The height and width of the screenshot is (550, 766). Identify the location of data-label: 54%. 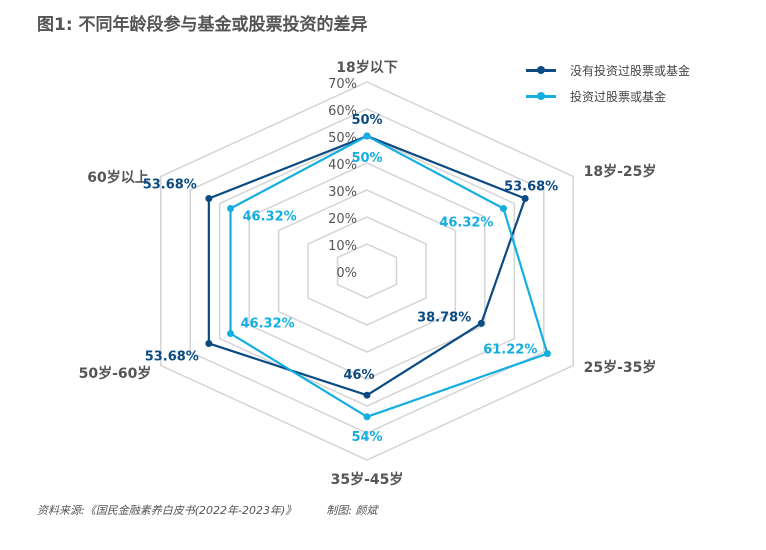
(366, 437).